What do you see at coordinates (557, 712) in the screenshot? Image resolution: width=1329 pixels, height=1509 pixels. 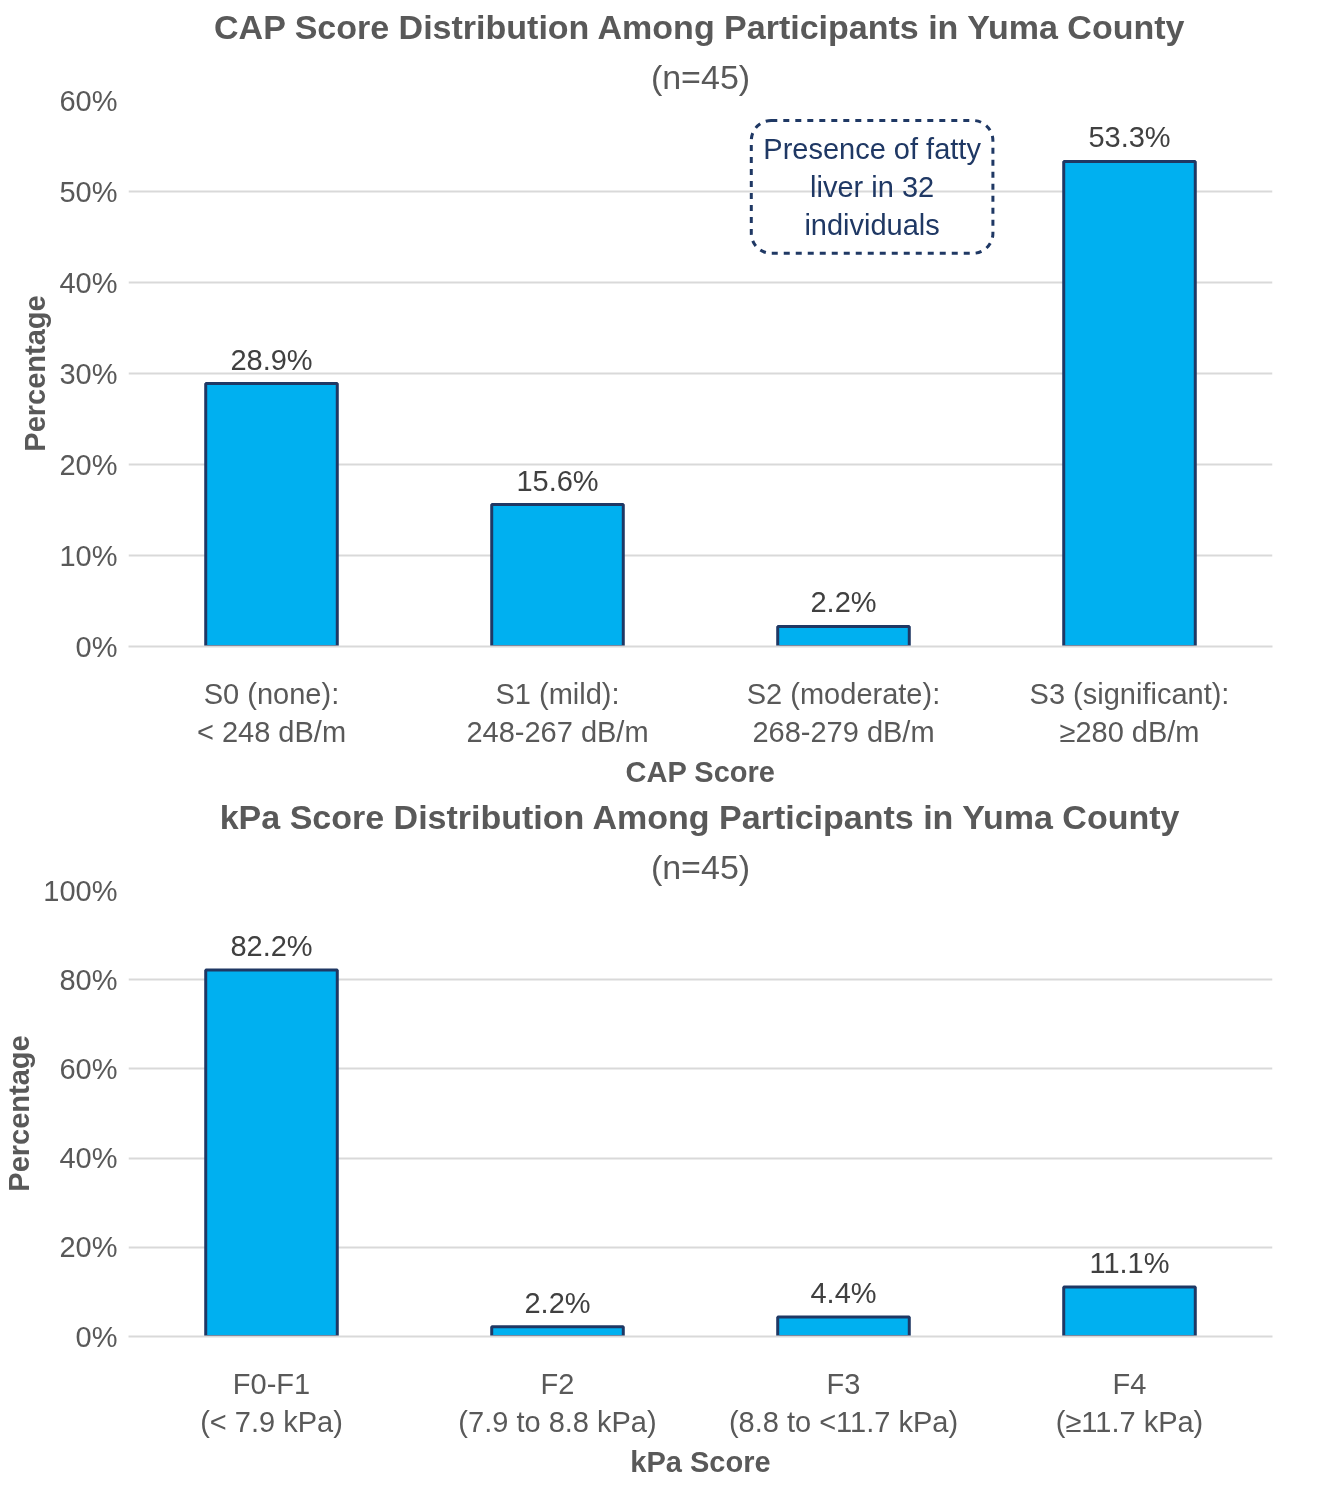 I see `x-tick-label: S1 (mild): 248-267 dB/m` at bounding box center [557, 712].